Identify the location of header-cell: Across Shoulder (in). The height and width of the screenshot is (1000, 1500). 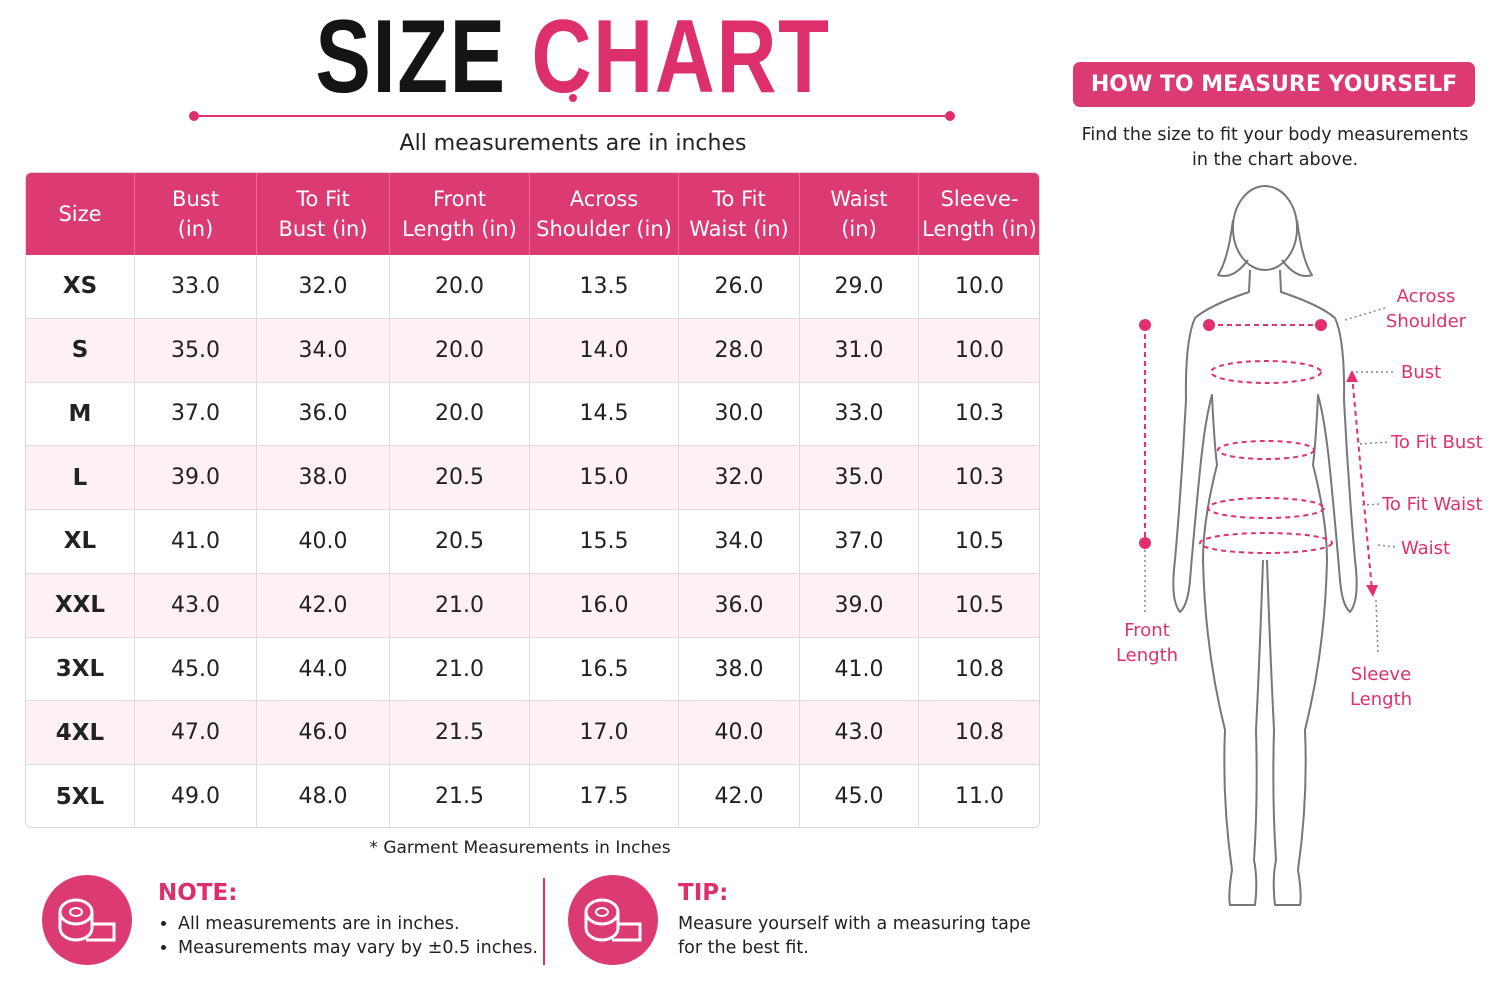
(604, 214).